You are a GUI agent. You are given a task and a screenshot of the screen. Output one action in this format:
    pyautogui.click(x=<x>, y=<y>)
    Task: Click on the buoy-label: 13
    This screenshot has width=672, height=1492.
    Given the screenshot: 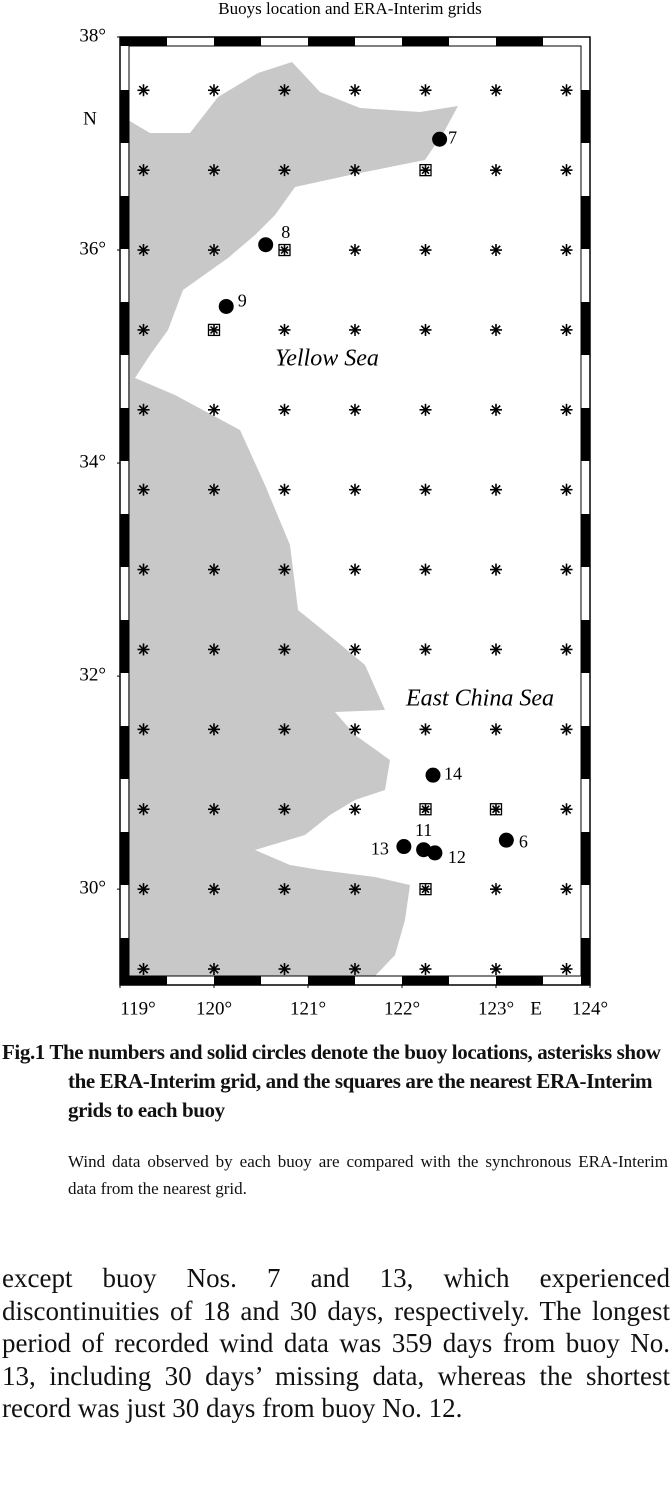 What is the action you would take?
    pyautogui.click(x=380, y=849)
    